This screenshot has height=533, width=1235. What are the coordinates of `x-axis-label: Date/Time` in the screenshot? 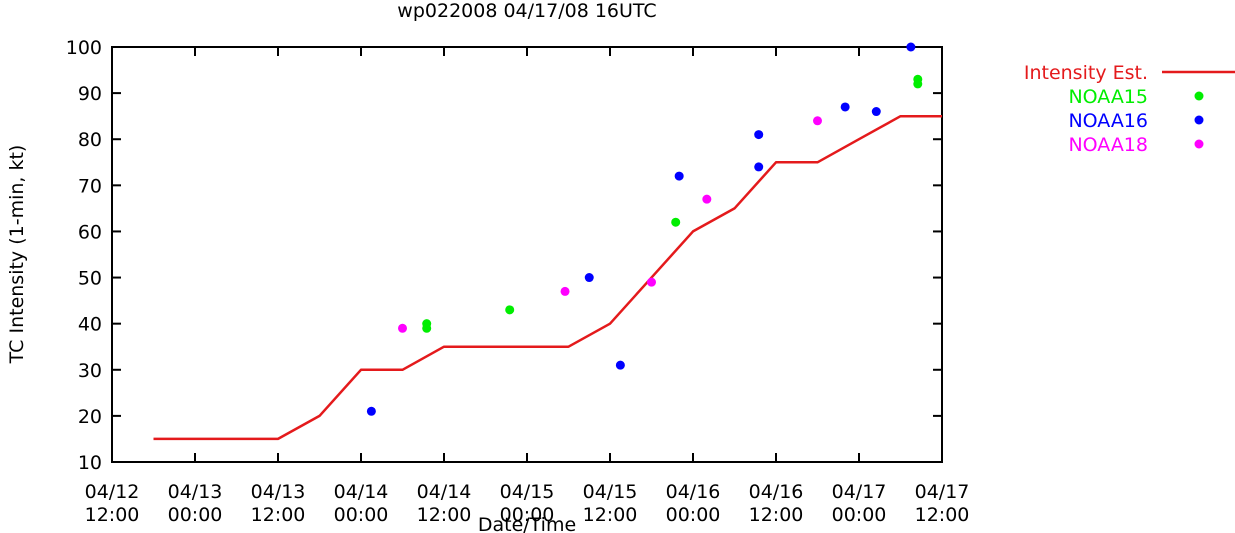 It's located at (527, 523).